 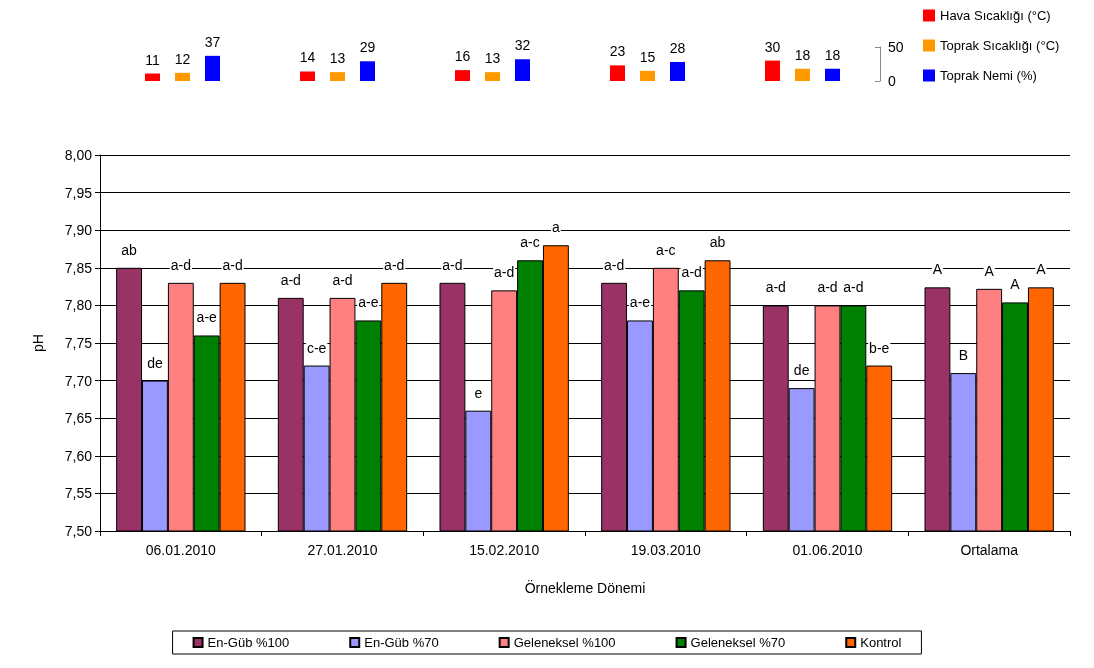 I want to click on data-label: 15, so click(x=647, y=56).